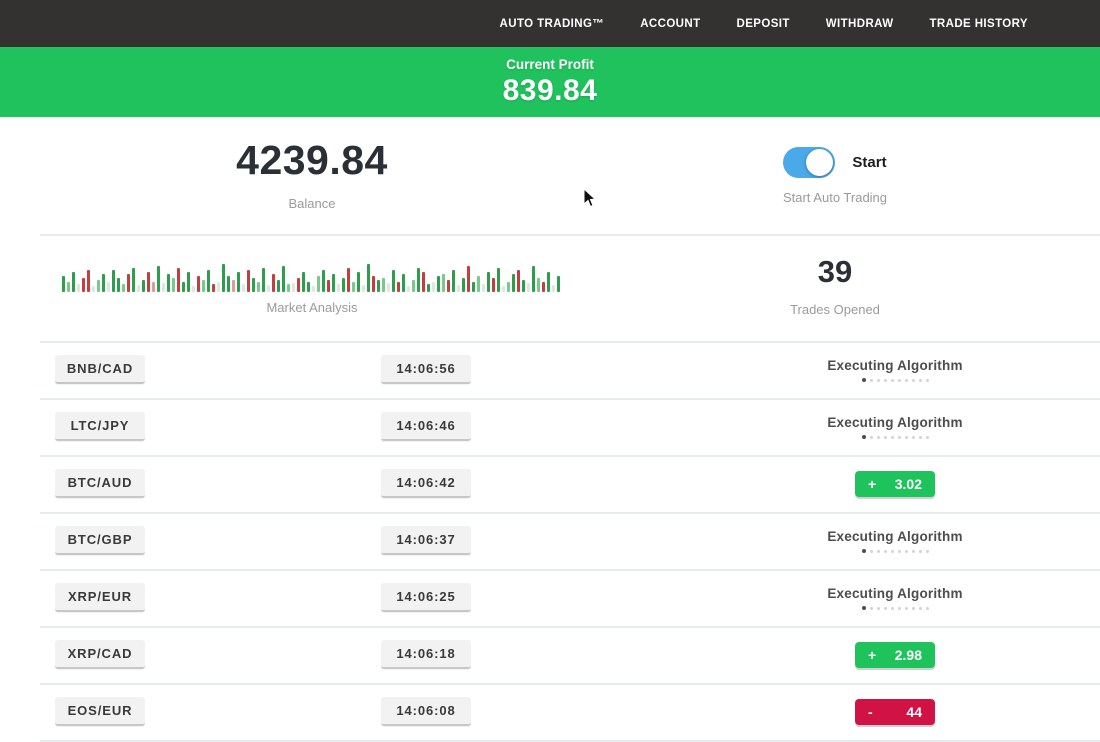 The width and height of the screenshot is (1100, 742). Describe the element at coordinates (100, 540) in the screenshot. I see `pair-chip: BTC/GBP` at that location.